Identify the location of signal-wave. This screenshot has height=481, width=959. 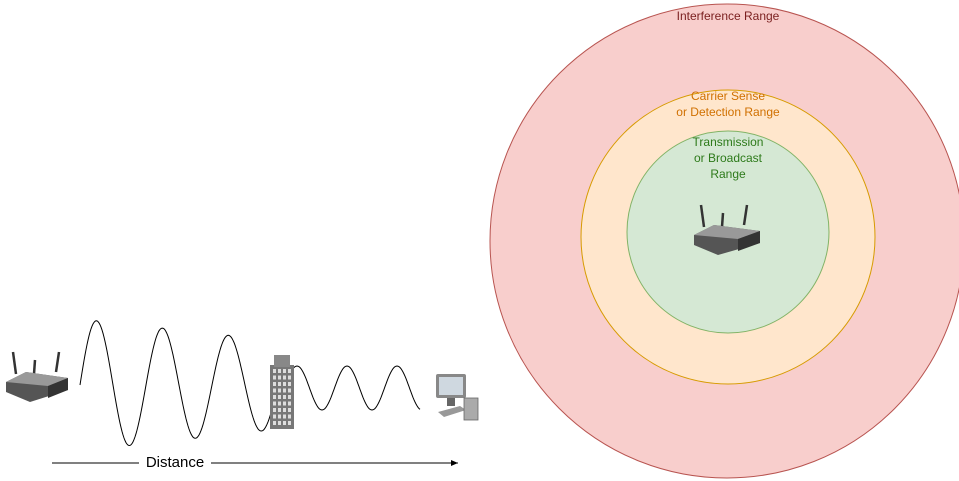
(250, 383).